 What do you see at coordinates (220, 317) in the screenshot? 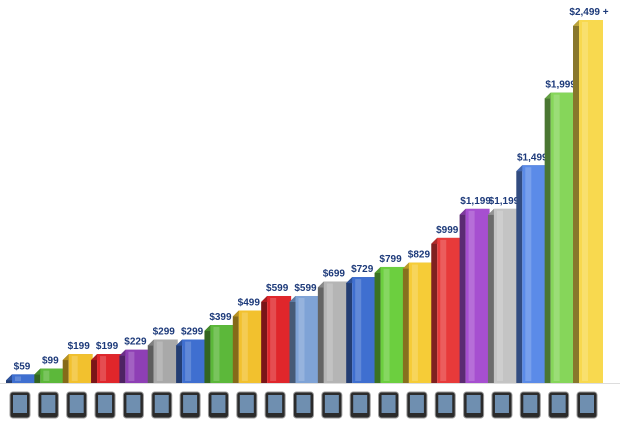
I see `value-label: $399` at bounding box center [220, 317].